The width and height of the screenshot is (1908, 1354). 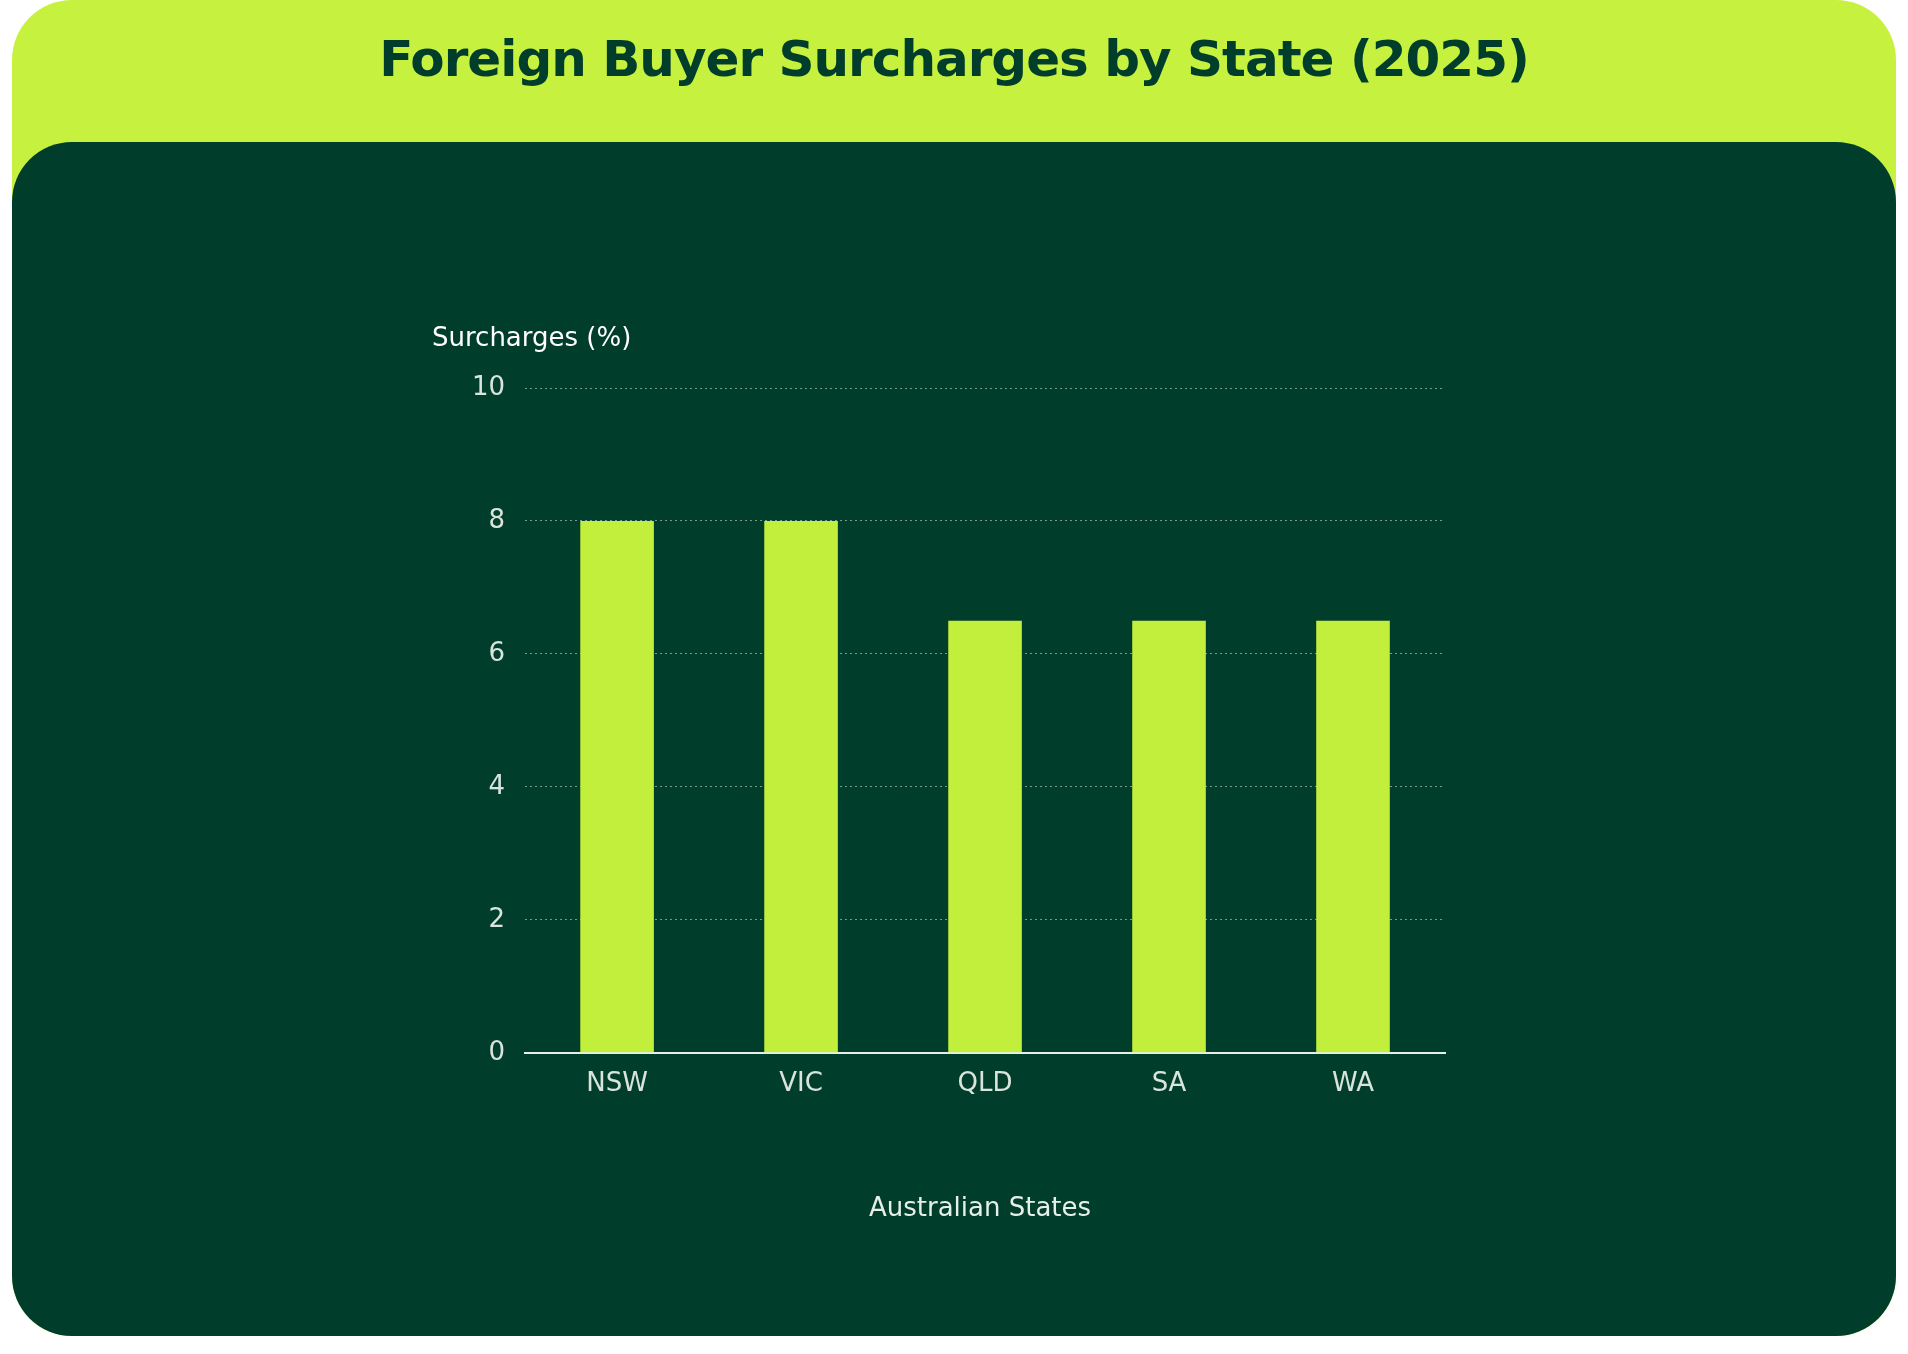 What do you see at coordinates (497, 784) in the screenshot?
I see `y-tick-label: 4` at bounding box center [497, 784].